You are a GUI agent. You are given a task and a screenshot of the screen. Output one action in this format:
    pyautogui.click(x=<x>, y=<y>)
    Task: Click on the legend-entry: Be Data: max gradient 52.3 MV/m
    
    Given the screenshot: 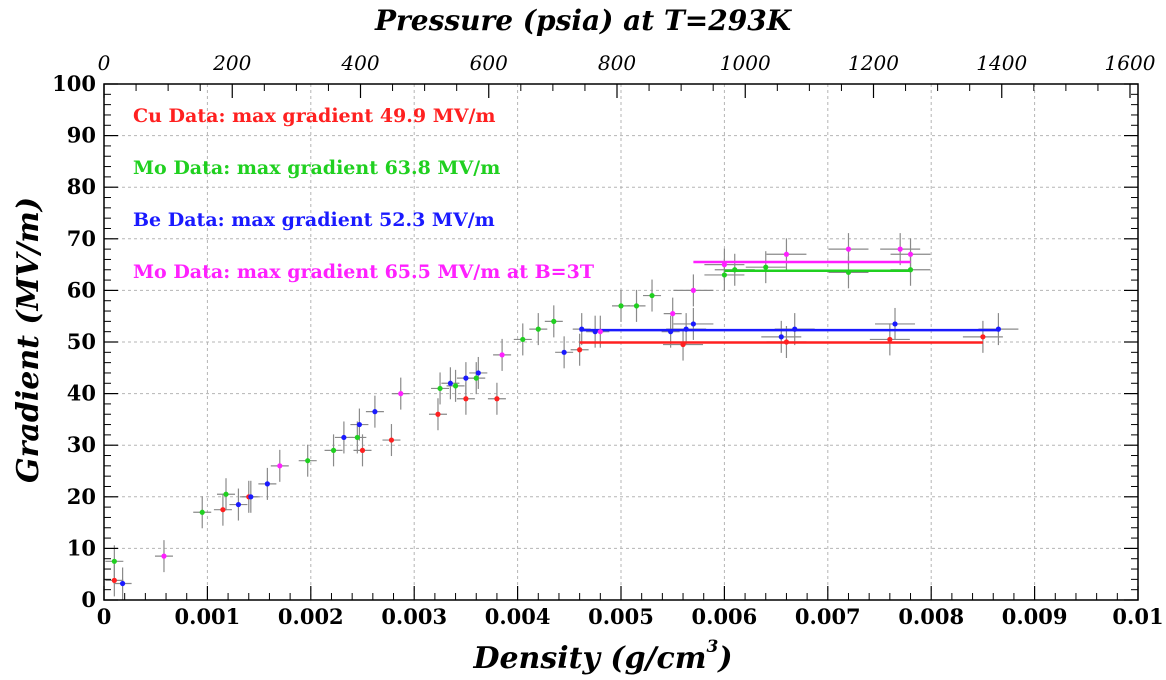 What is the action you would take?
    pyautogui.click(x=314, y=220)
    